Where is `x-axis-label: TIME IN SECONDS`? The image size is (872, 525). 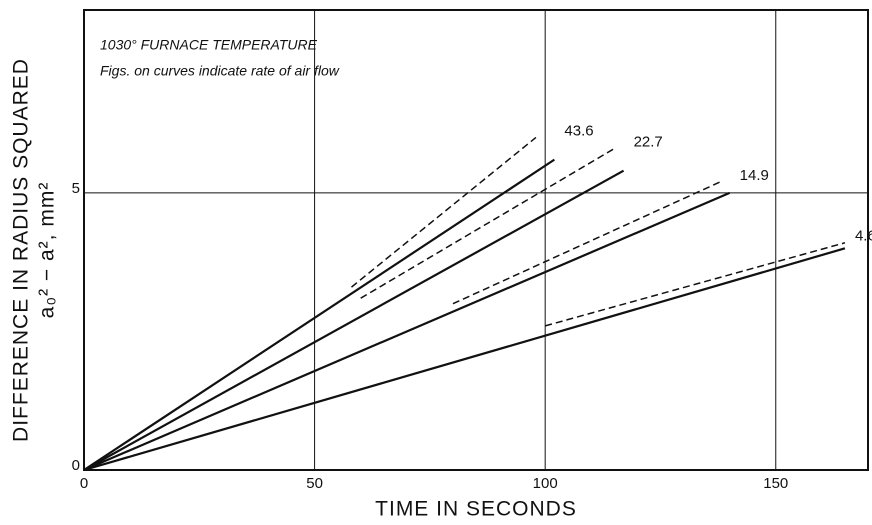
x-axis-label: TIME IN SECONDS is located at coordinates (476, 509).